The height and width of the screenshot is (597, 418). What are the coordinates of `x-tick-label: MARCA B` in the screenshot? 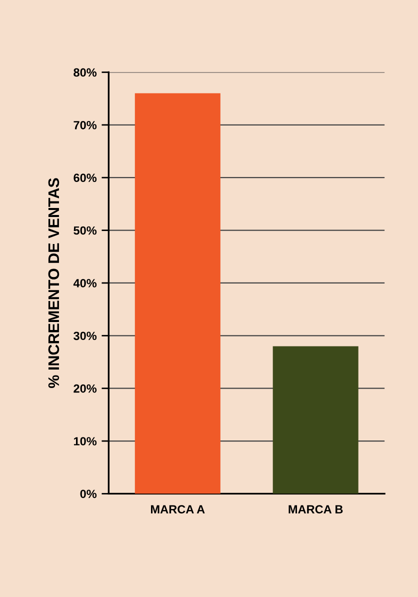 It's located at (315, 509).